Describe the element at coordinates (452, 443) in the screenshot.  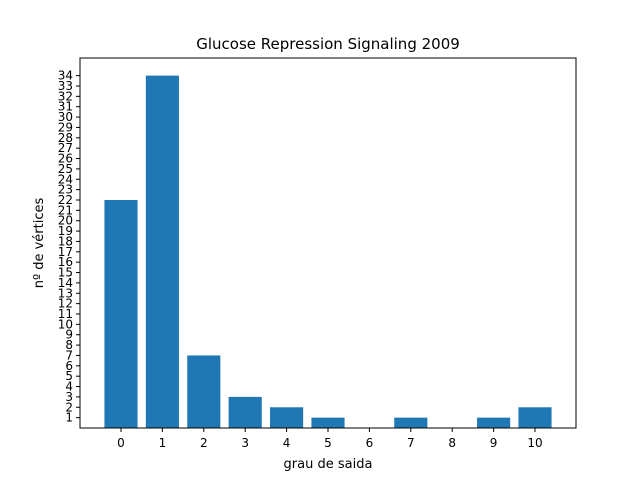
I see `x-tick-label: 8` at that location.